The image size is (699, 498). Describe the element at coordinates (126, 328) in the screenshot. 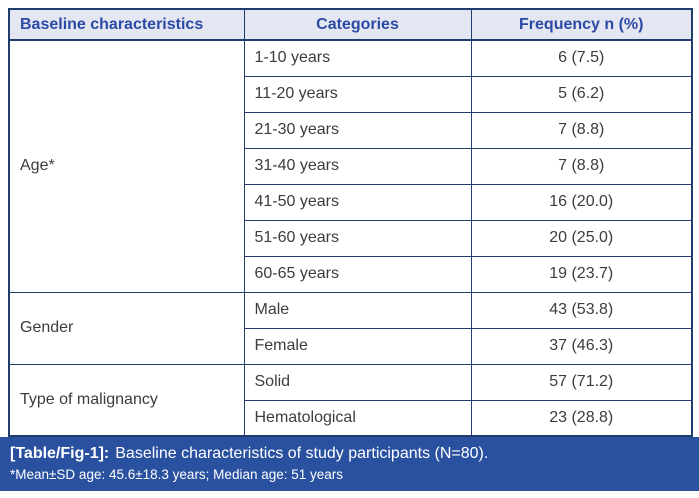

I see `group-label-gender: Gender` at that location.